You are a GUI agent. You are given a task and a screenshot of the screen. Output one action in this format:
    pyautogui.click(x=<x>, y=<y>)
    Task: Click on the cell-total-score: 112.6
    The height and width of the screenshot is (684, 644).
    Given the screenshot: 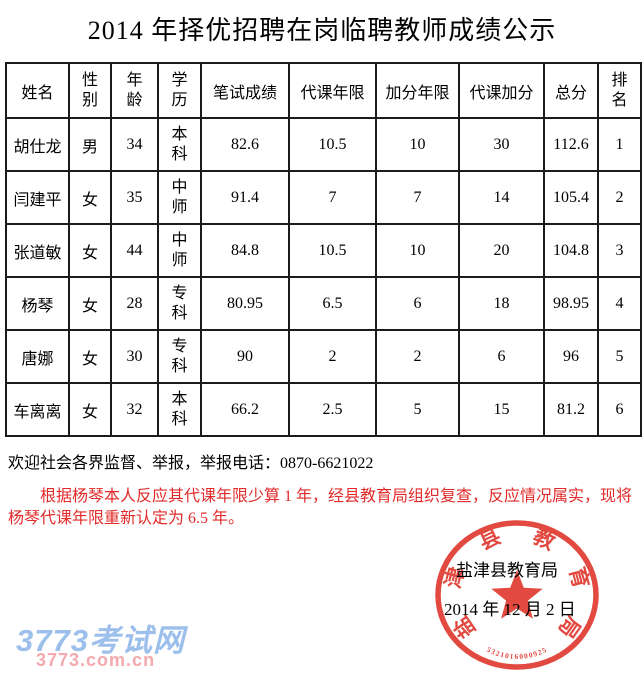 What is the action you would take?
    pyautogui.click(x=571, y=144)
    